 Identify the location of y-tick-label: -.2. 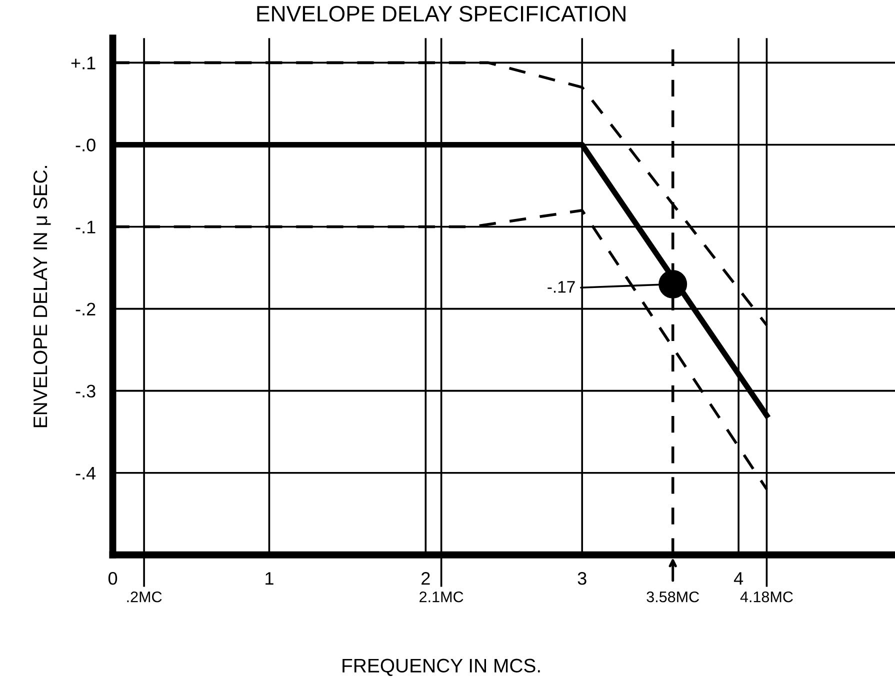
(86, 309).